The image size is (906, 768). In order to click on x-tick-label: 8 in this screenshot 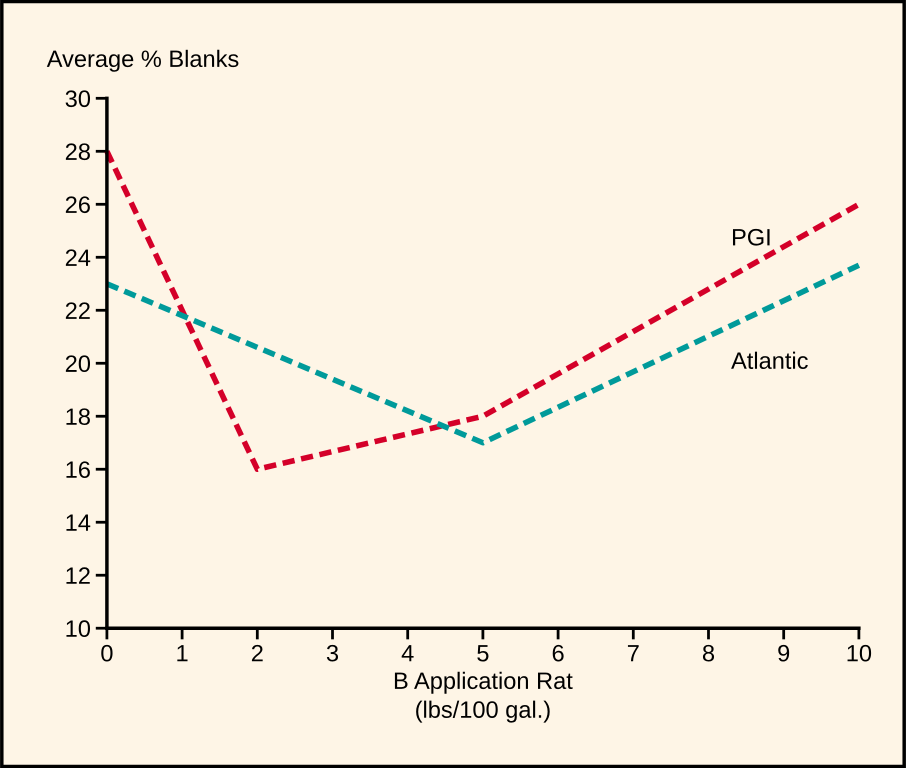, I will do `click(708, 653)`.